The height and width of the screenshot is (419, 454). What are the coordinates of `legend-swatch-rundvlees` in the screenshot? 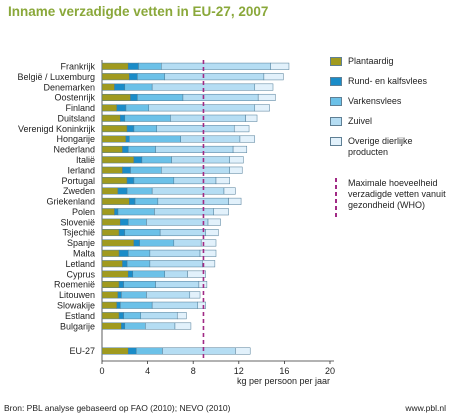 It's located at (336, 81).